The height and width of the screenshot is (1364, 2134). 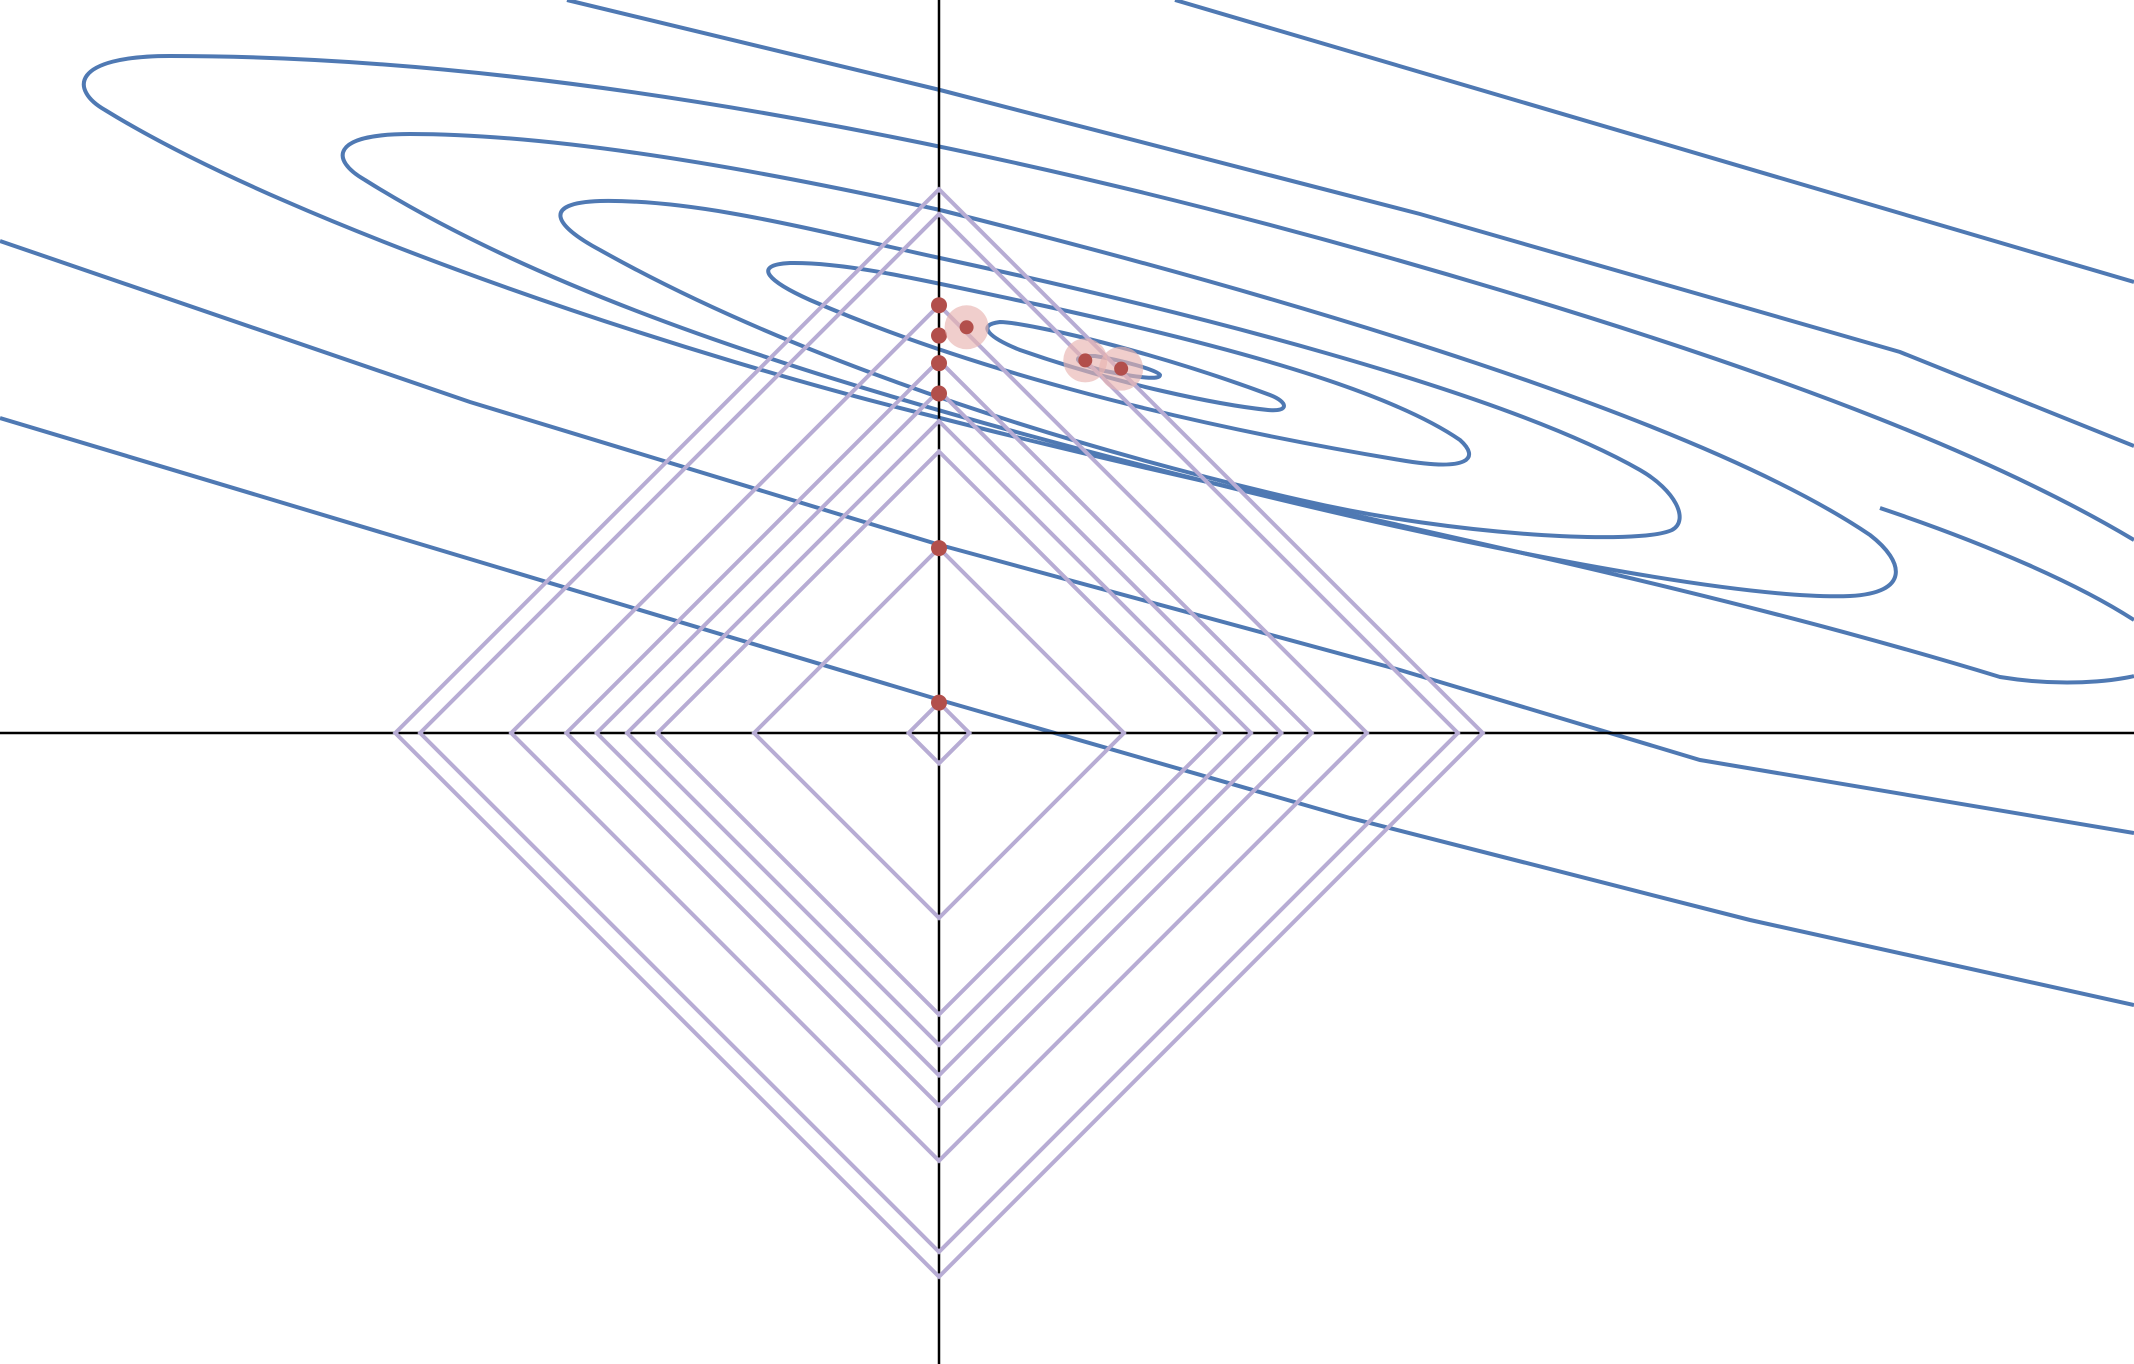 What do you see at coordinates (1037, 504) in the screenshot?
I see `solution-points` at bounding box center [1037, 504].